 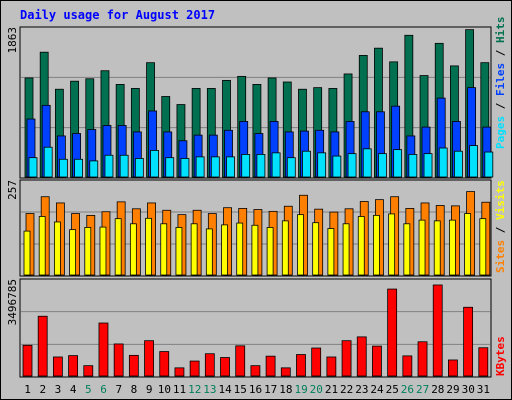 I want to click on day-label: 21, so click(x=331, y=389).